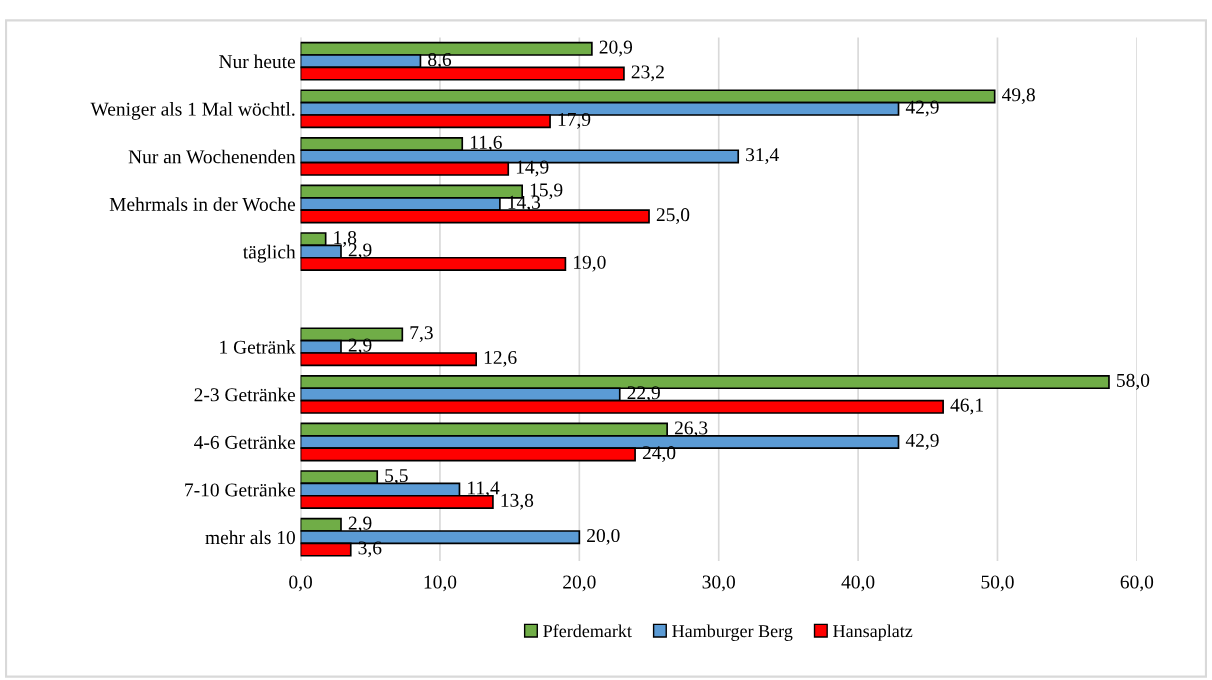 This screenshot has width=1212, height=680. What do you see at coordinates (590, 263) in the screenshot?
I see `data-label: 19,0` at bounding box center [590, 263].